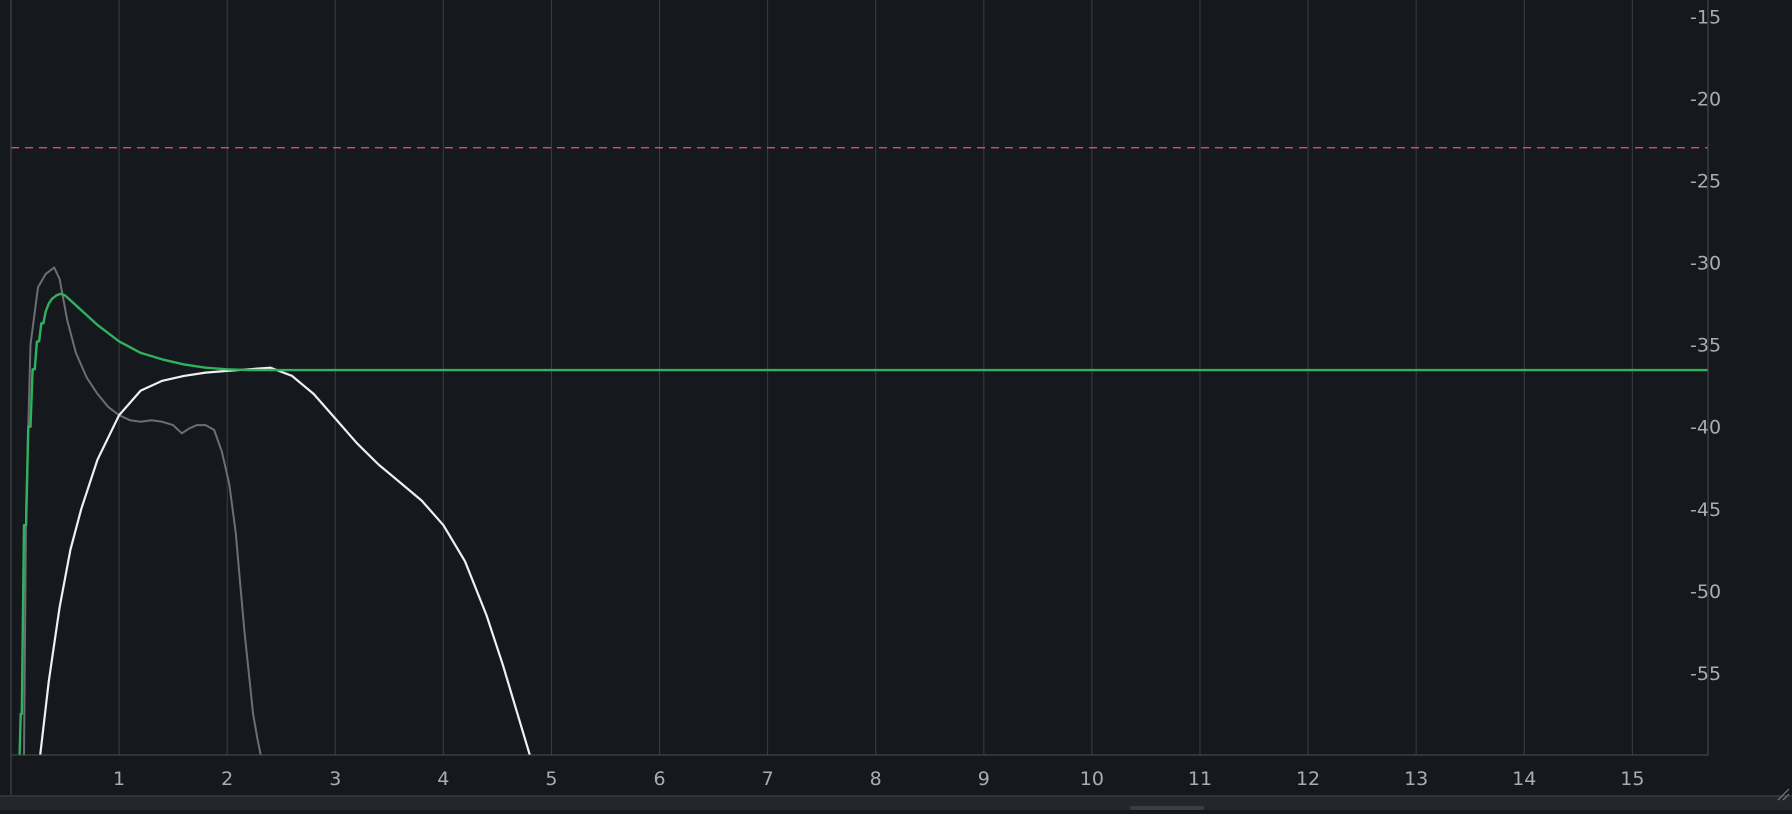 This screenshot has height=814, width=1792. I want to click on x-tick-label: 13, so click(1416, 779).